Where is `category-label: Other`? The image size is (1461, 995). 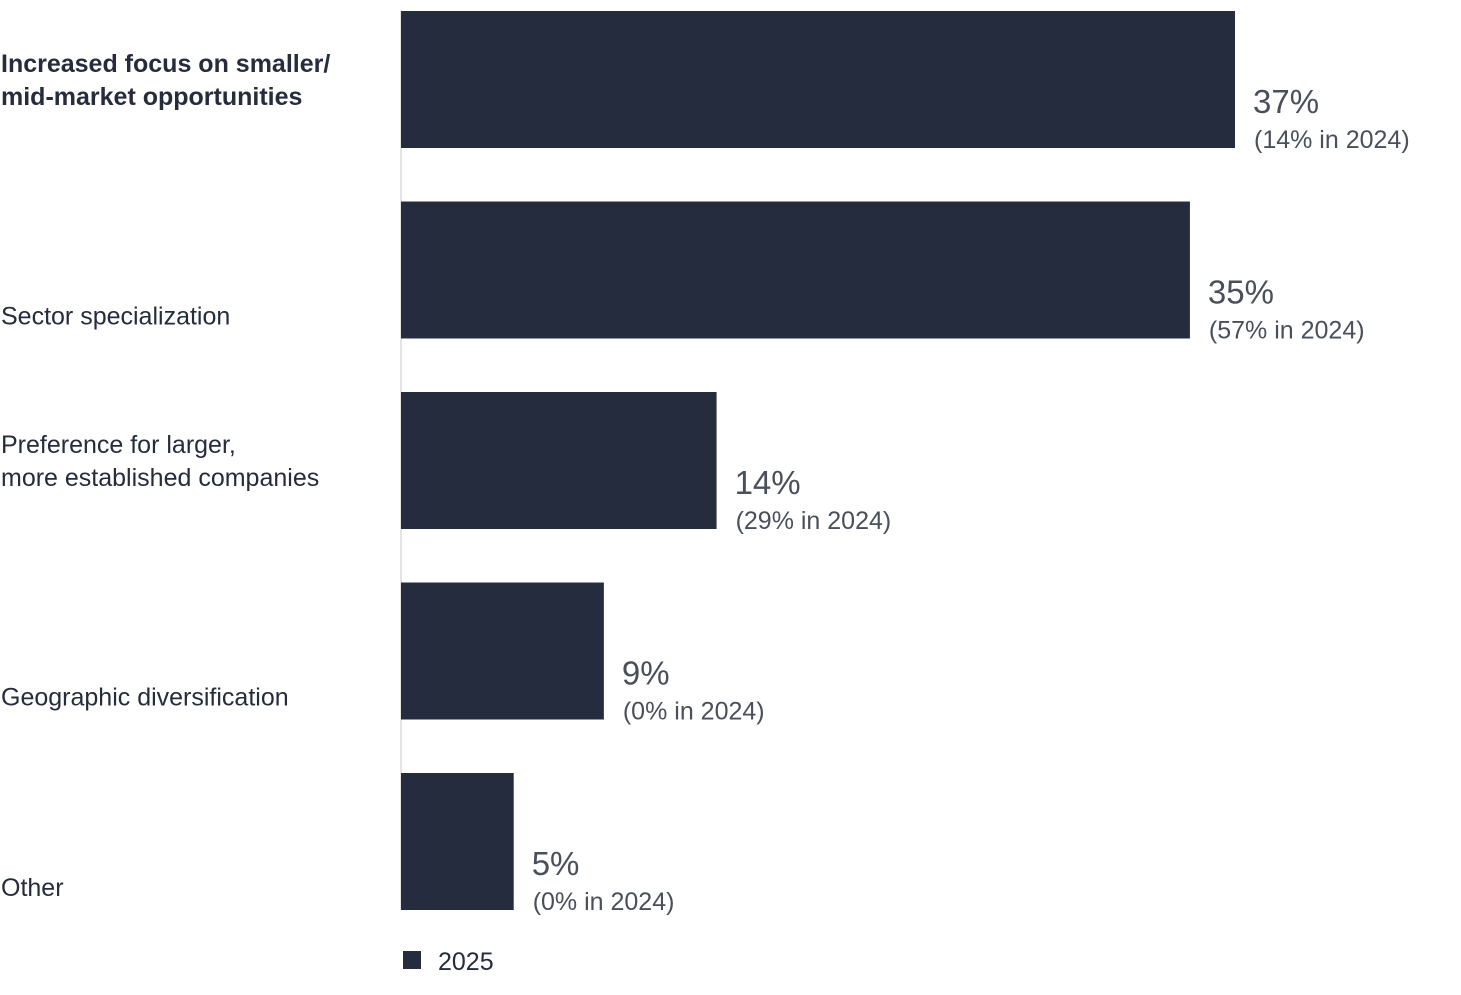 category-label: Other is located at coordinates (32, 888).